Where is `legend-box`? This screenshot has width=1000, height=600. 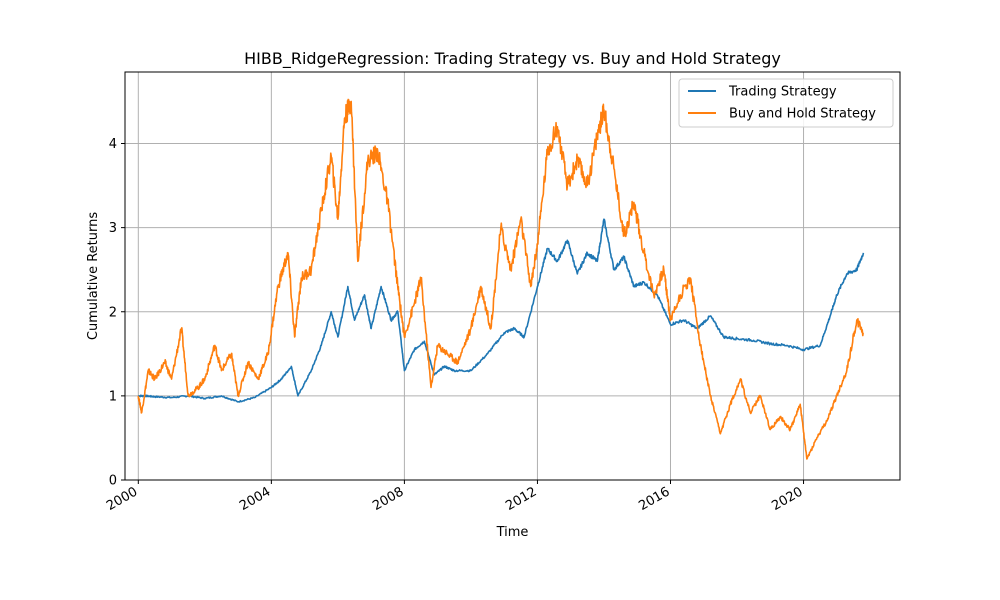 legend-box is located at coordinates (786, 103).